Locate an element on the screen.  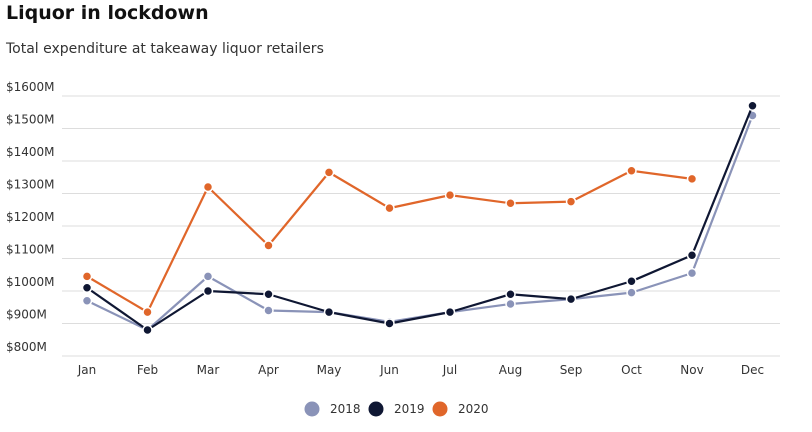
x-tick-label: May is located at coordinates (329, 370).